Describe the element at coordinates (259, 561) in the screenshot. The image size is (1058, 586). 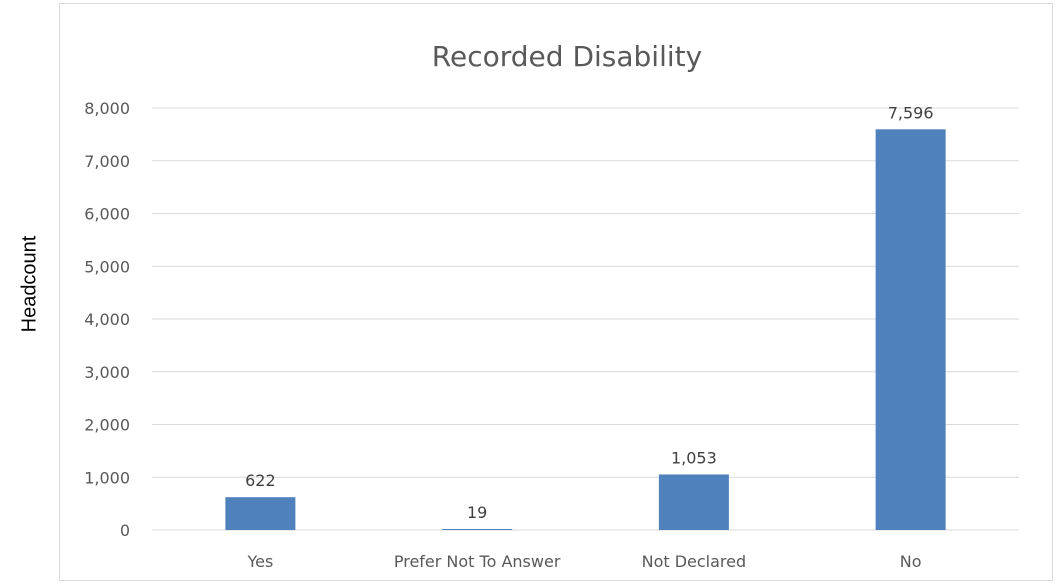
I see `x-tick-label: Yes` at that location.